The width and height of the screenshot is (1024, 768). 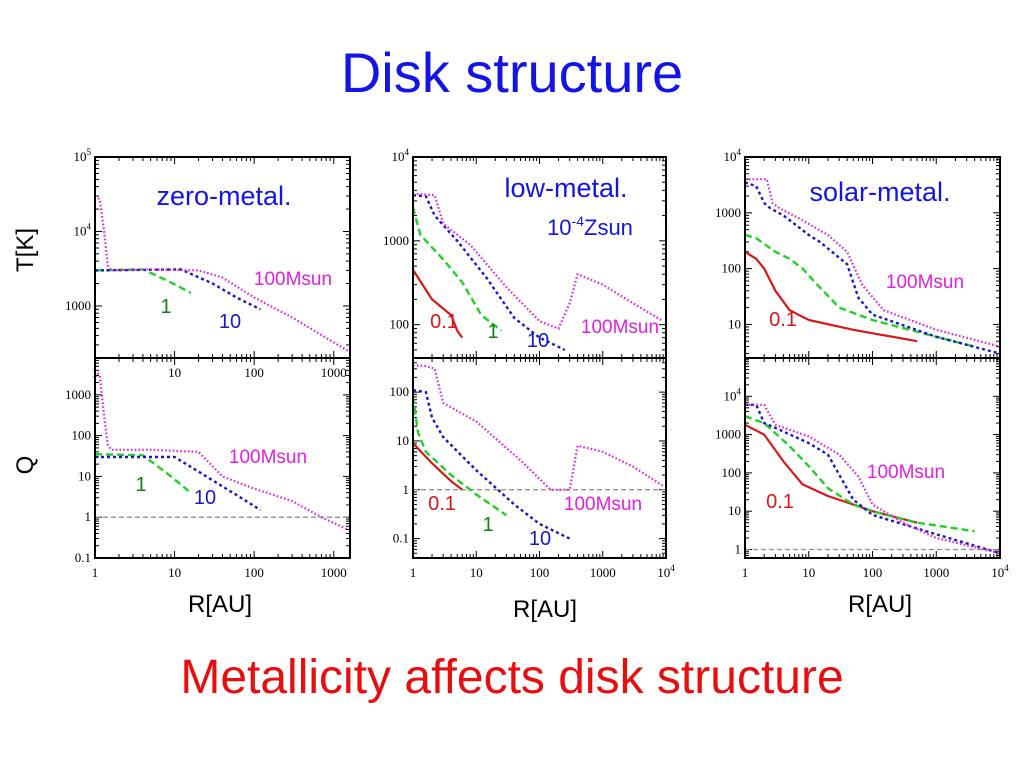 What do you see at coordinates (95, 572) in the screenshot?
I see `xtick-zero-metal-q: 1` at bounding box center [95, 572].